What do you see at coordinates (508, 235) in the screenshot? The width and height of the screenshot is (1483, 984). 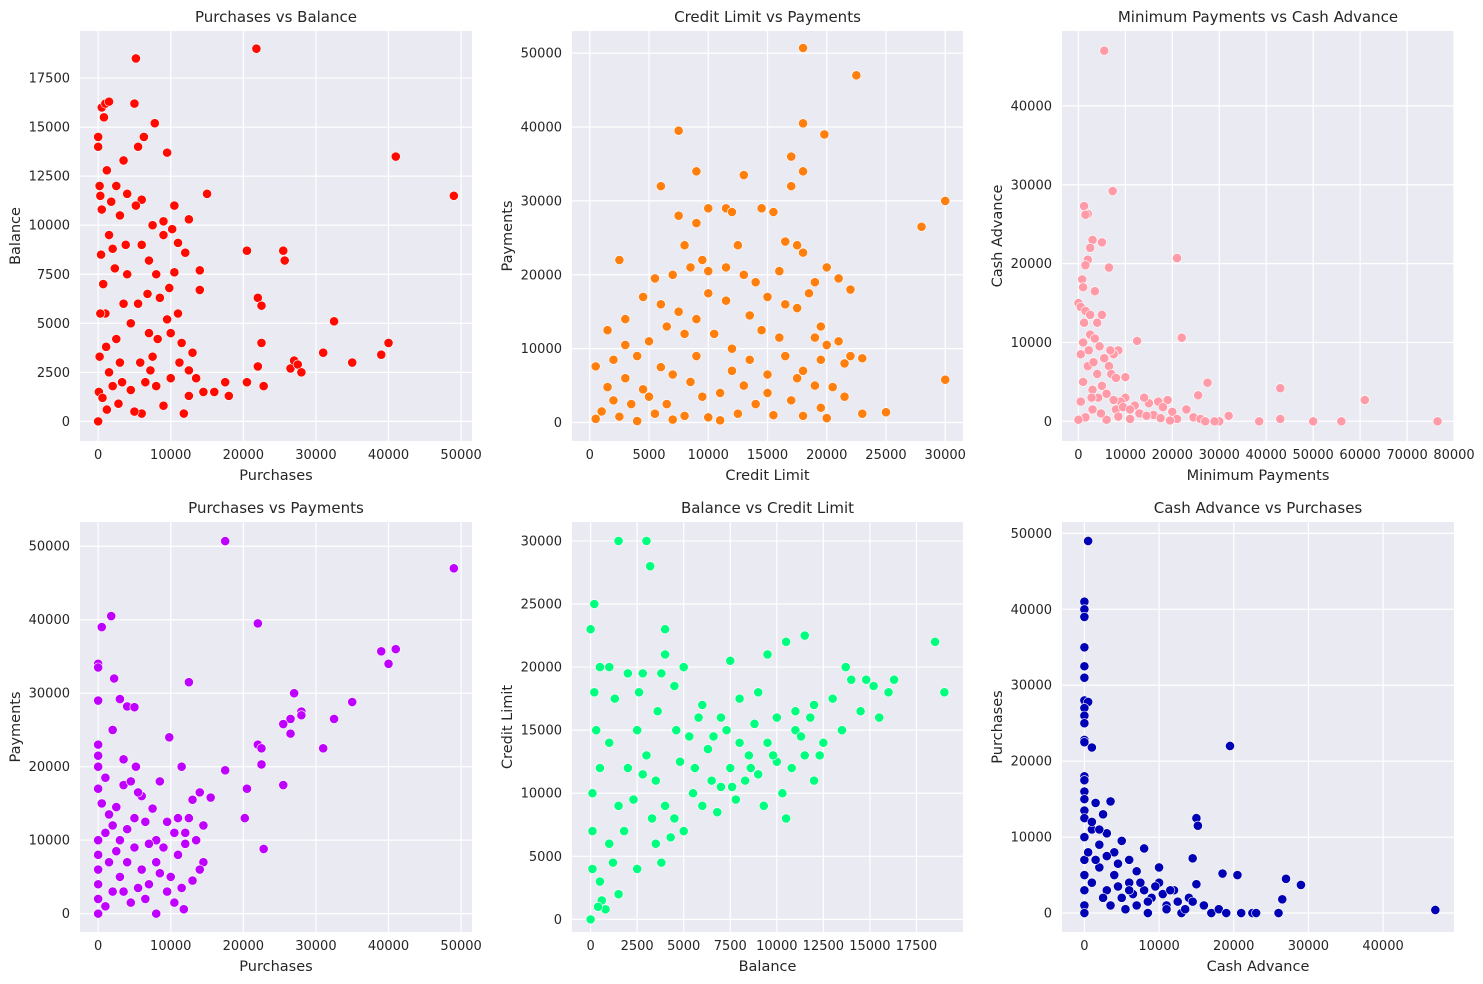 I see `y-axis-label: Payments` at bounding box center [508, 235].